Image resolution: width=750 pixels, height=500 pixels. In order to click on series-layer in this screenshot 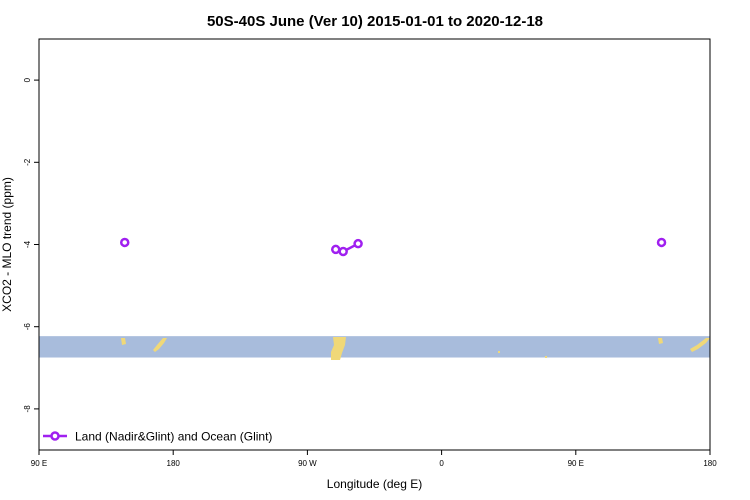, I will do `click(393, 247)`.